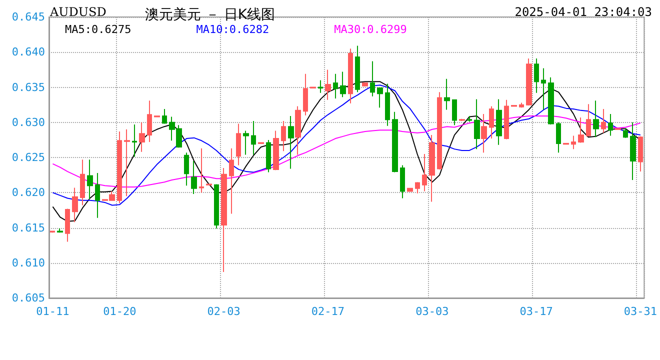  I want to click on y-tick-label: 0.615, so click(28, 227).